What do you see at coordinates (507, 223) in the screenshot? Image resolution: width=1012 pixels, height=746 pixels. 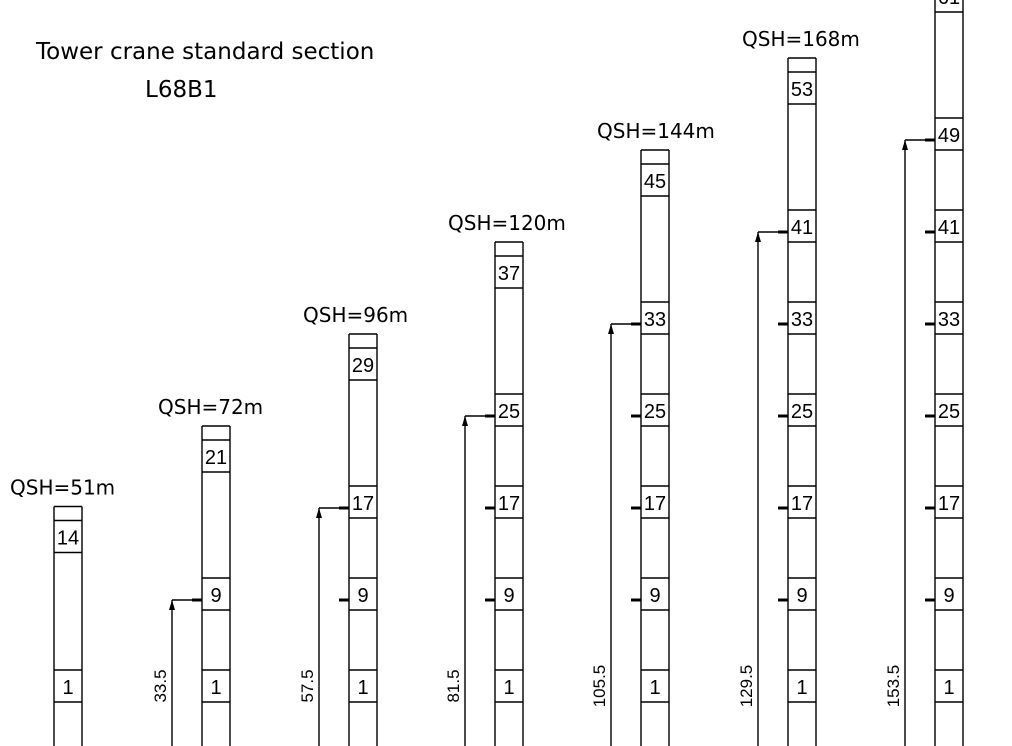 I see `tower-height-label: QSH=120m` at bounding box center [507, 223].